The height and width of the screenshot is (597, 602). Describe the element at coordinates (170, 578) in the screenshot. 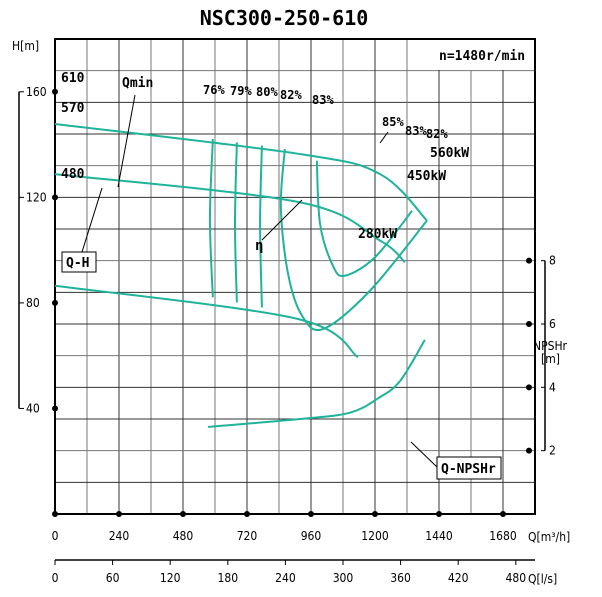

I see `x2-tick-label: 120` at that location.